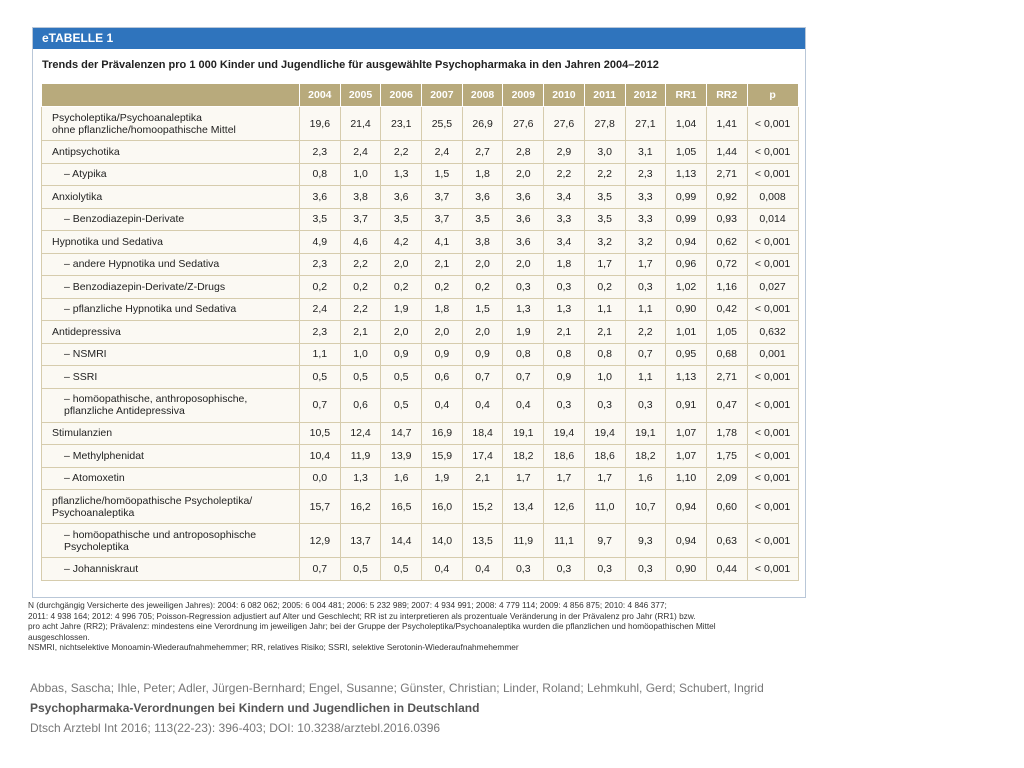  Describe the element at coordinates (360, 506) in the screenshot. I see `table-cell: 16,2` at that location.